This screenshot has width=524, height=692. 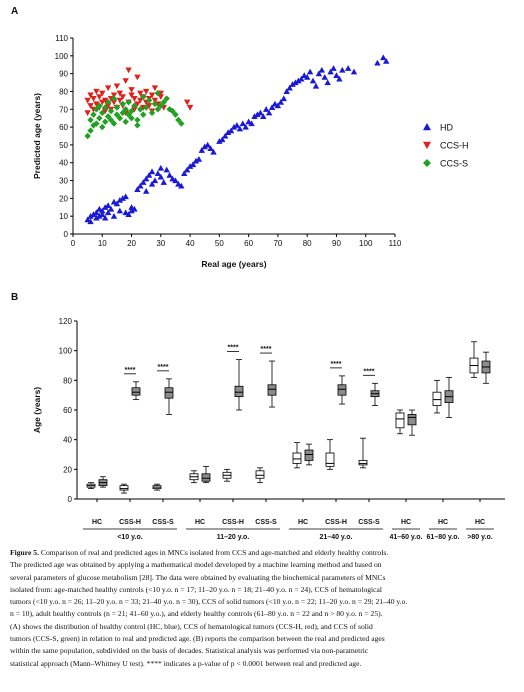 What do you see at coordinates (163, 367) in the screenshot?
I see `significance-label: ****` at bounding box center [163, 367].